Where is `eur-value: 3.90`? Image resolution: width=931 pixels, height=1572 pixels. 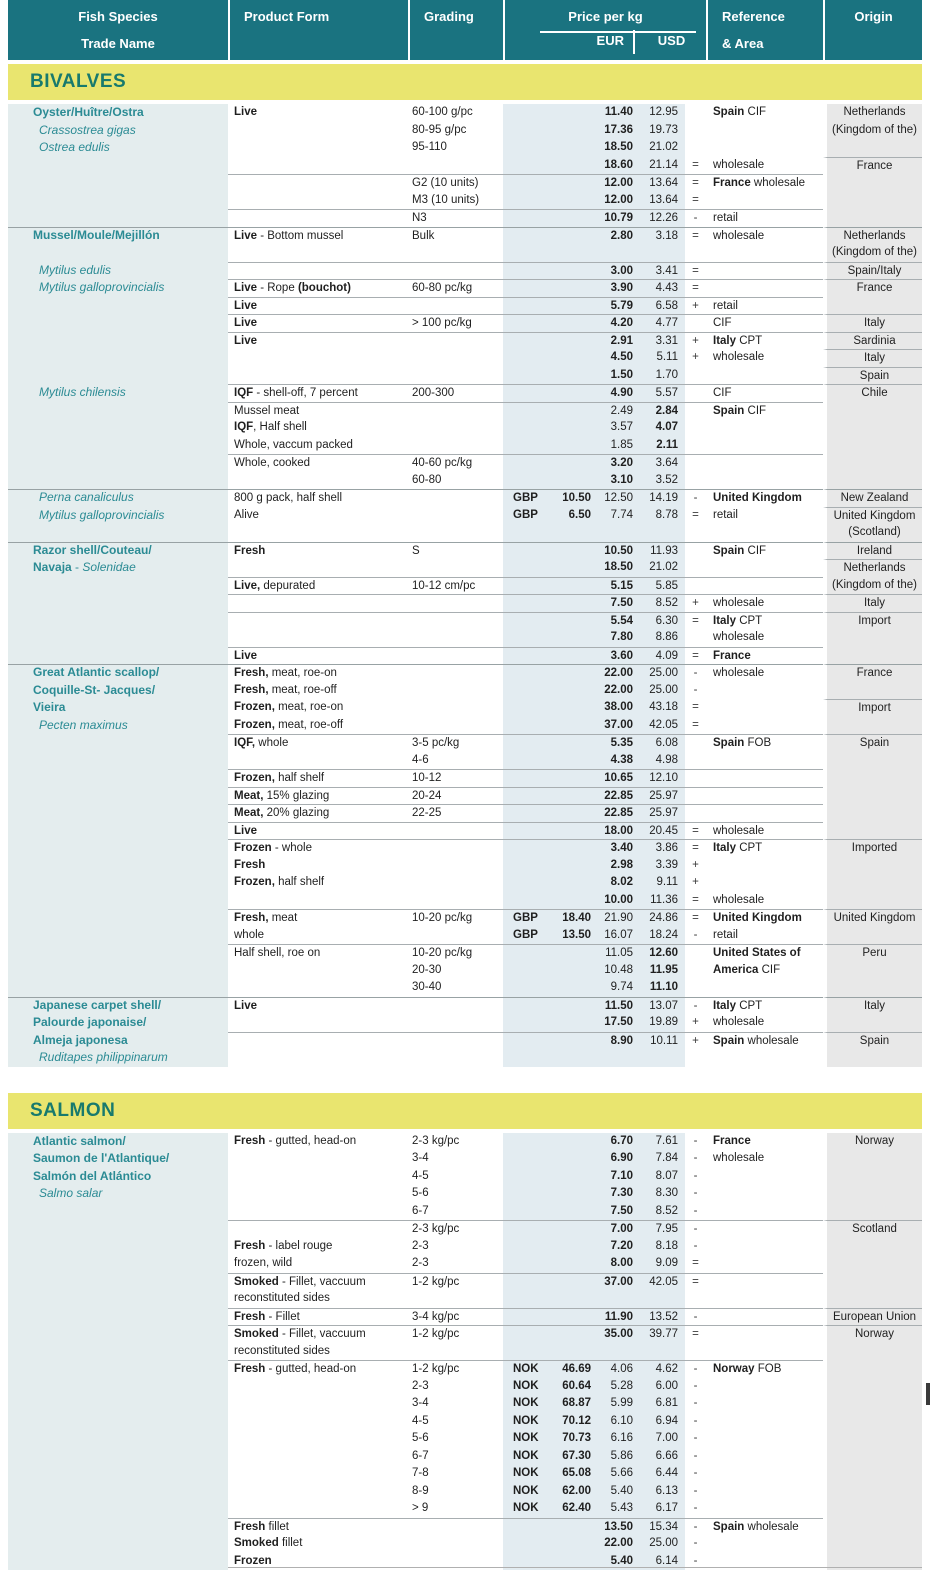
eur-value: 3.90 is located at coordinates (619, 288).